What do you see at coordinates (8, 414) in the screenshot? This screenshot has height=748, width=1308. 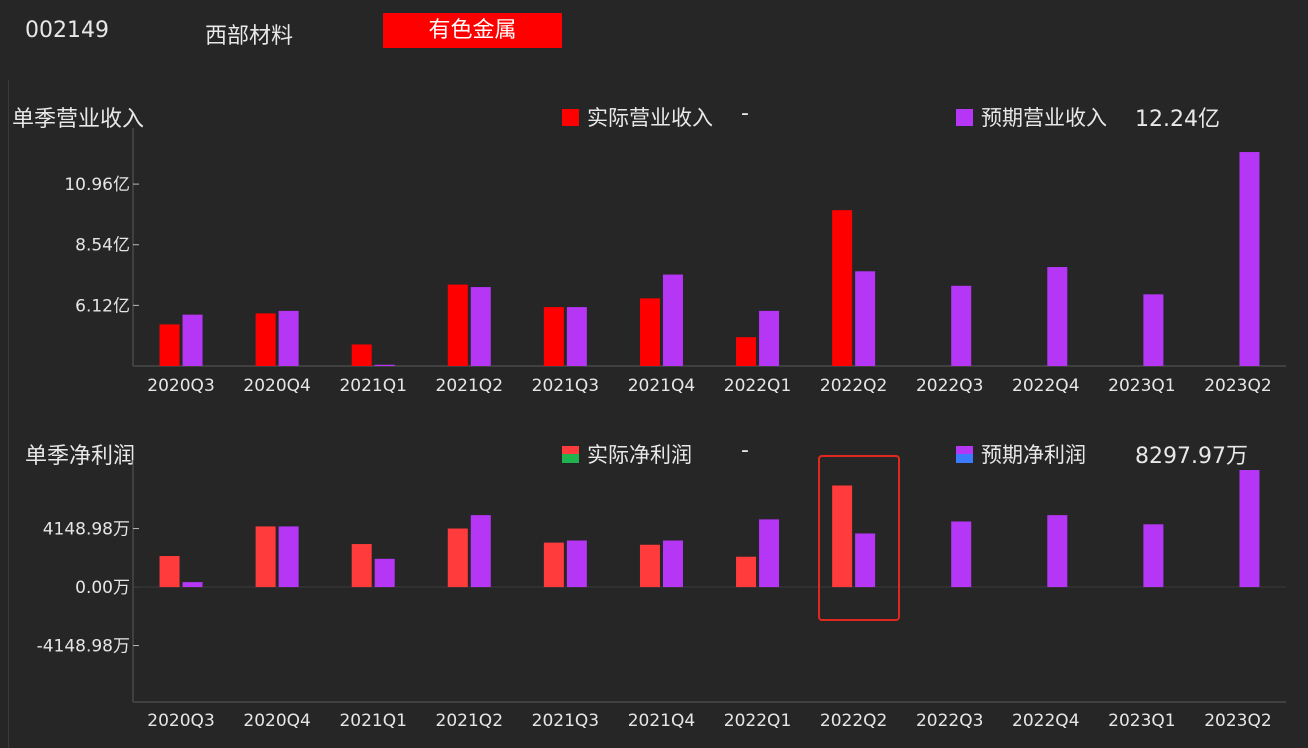 I see `divider` at bounding box center [8, 414].